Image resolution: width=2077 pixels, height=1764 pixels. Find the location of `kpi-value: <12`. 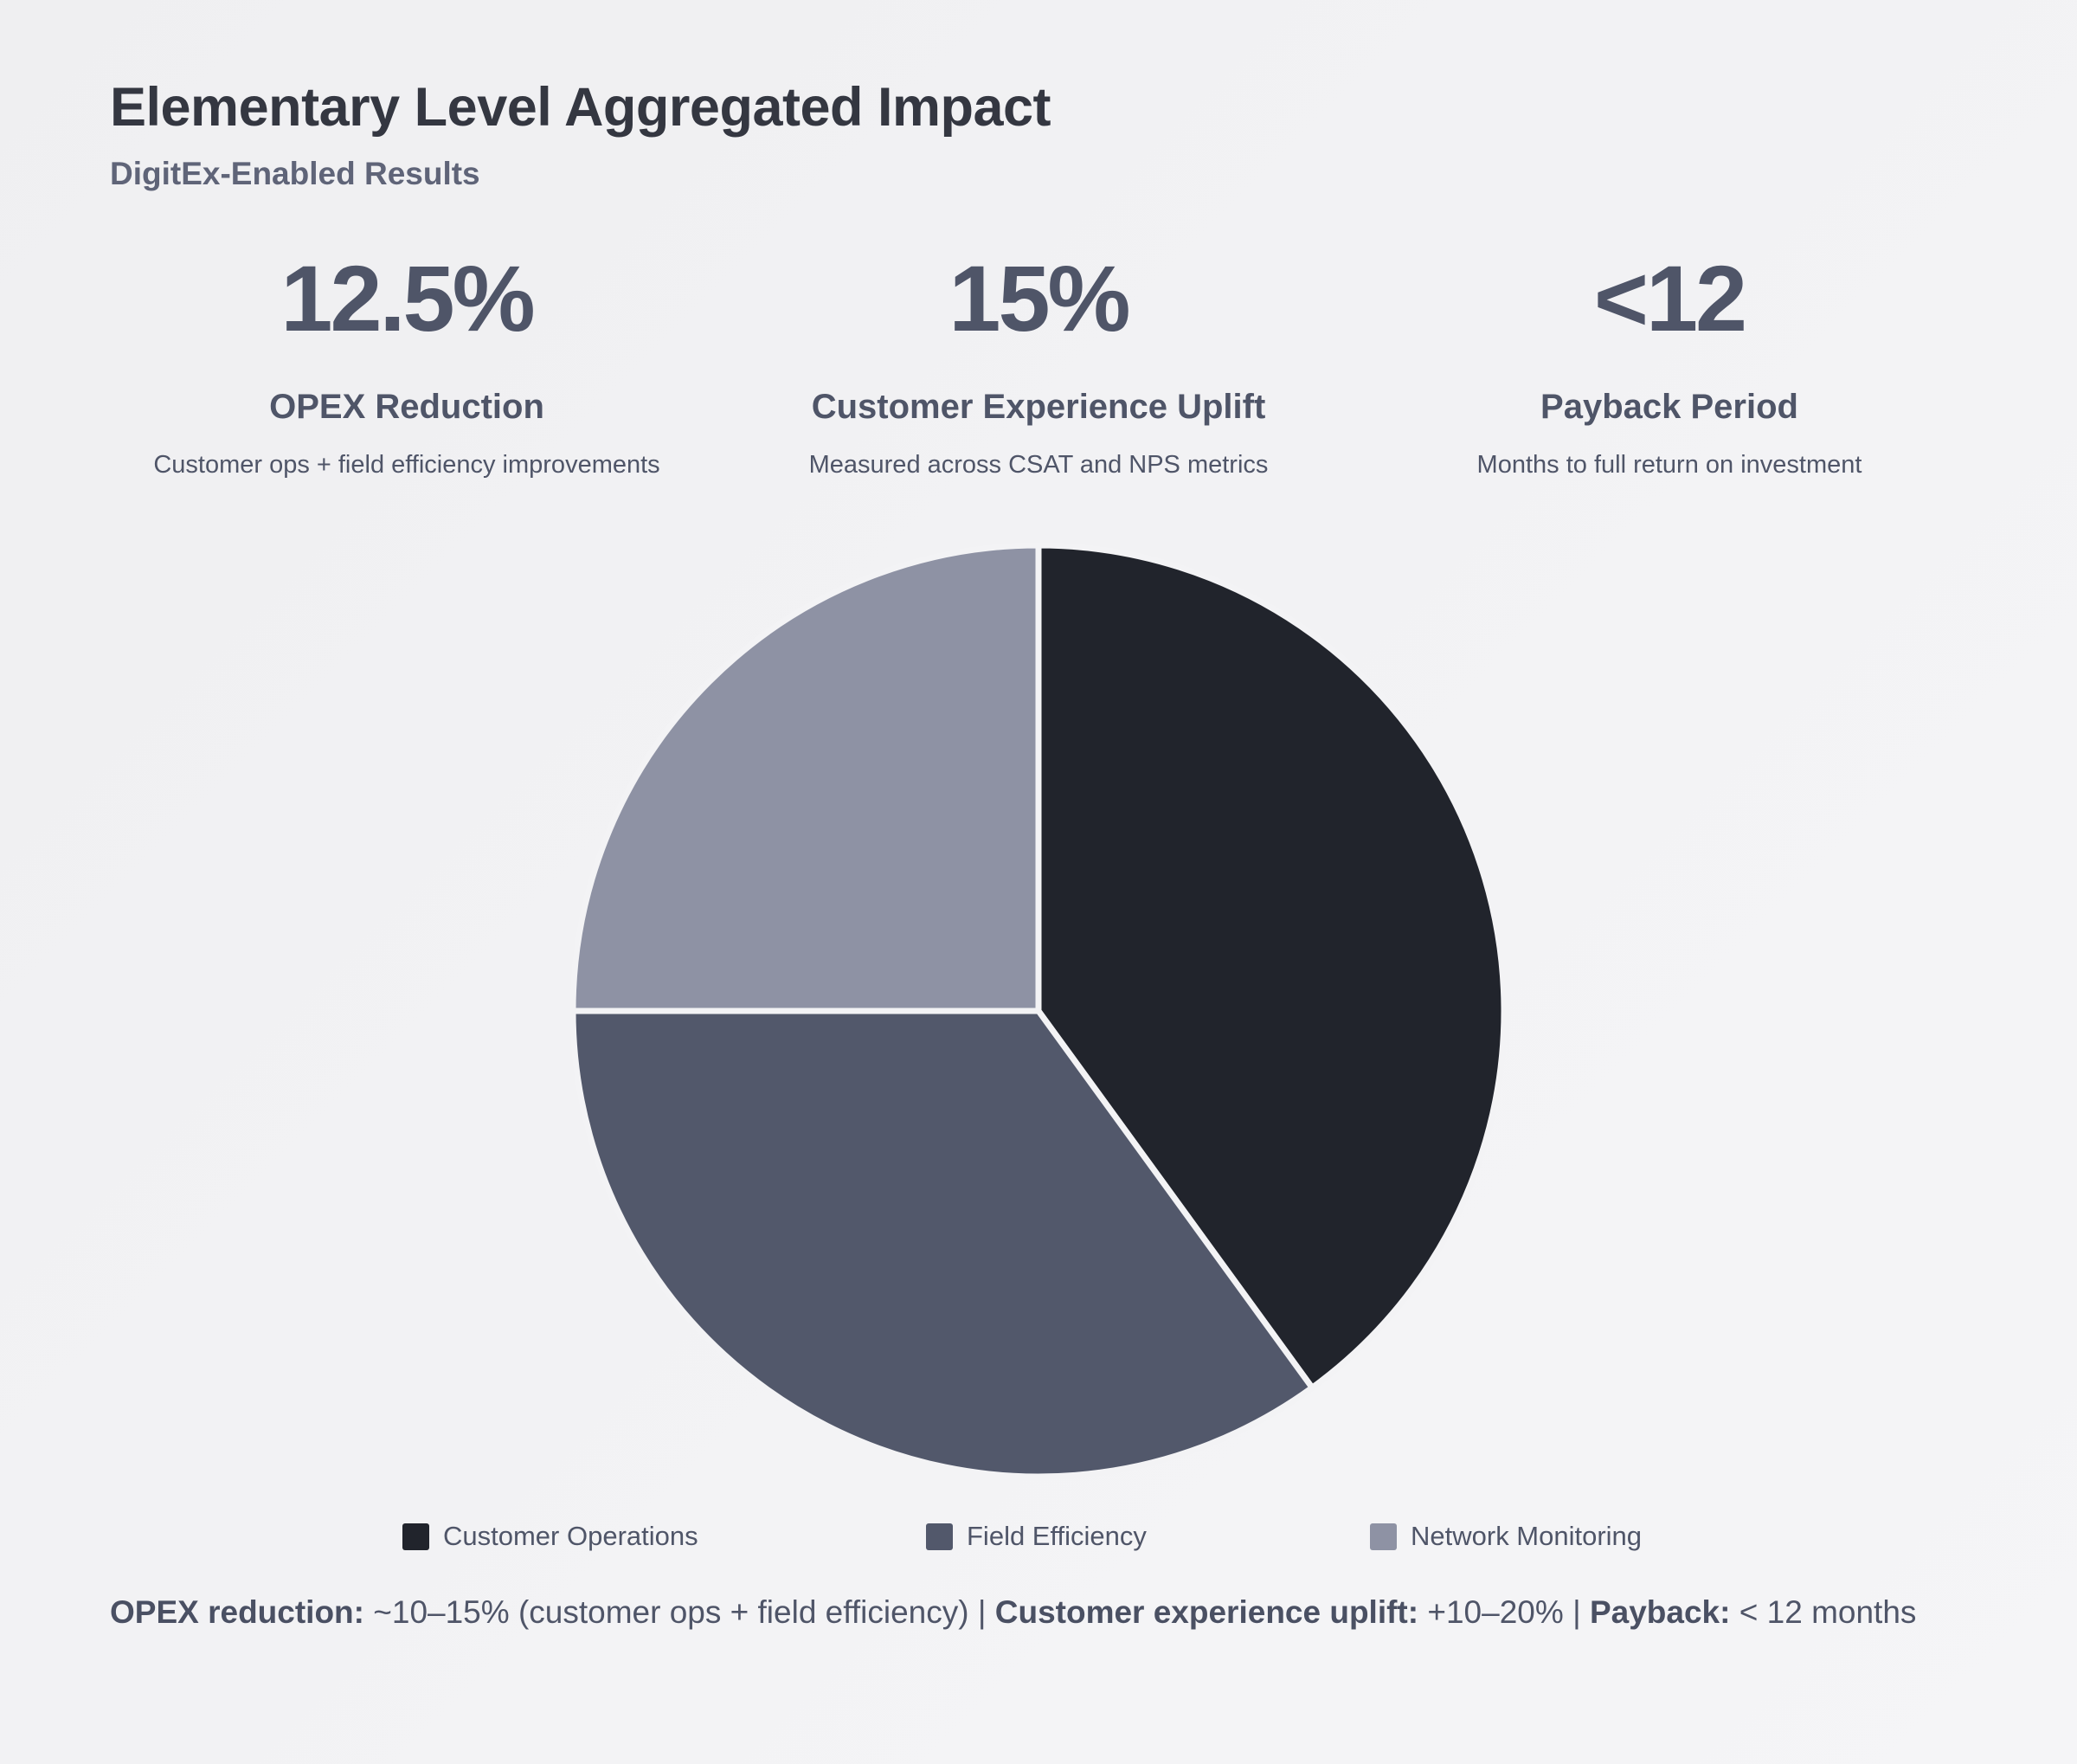

kpi-value: <12 is located at coordinates (1670, 298).